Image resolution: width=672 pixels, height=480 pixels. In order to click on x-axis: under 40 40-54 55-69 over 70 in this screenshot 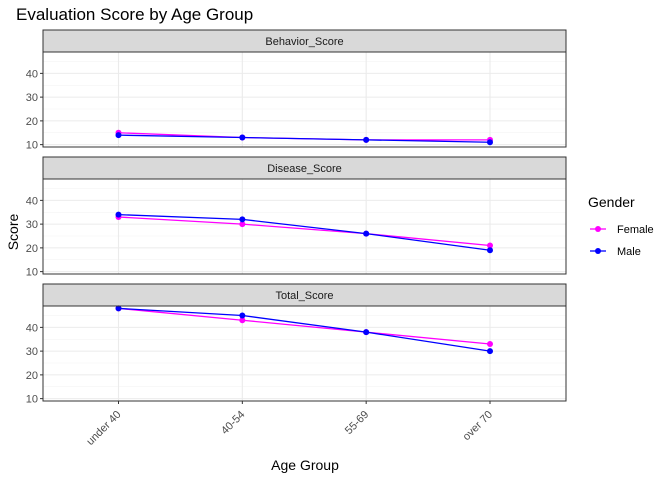, I will do `click(289, 424)`.